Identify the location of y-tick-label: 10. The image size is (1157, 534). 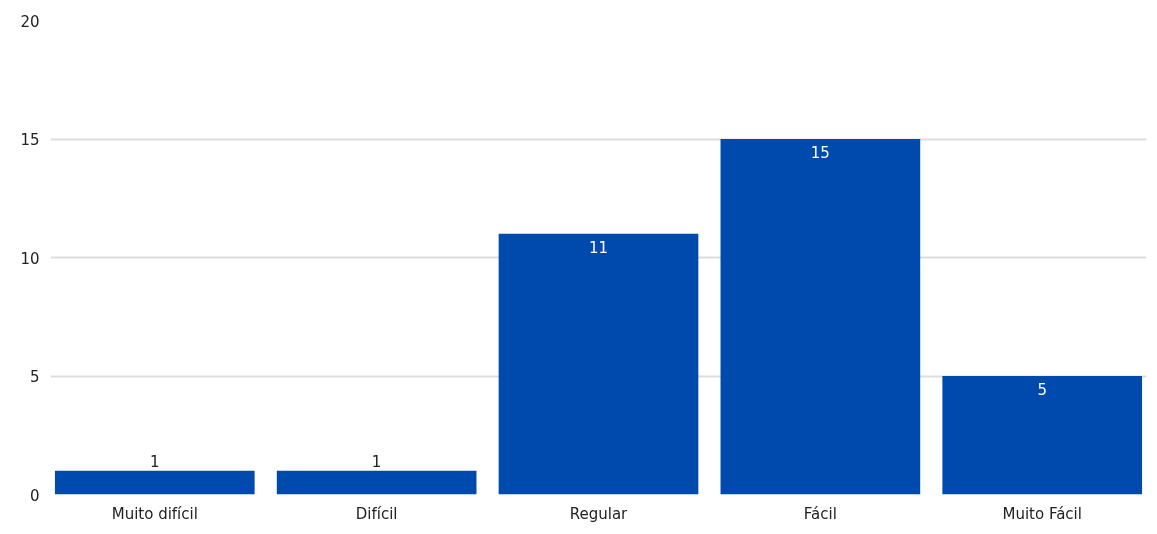
(30, 258).